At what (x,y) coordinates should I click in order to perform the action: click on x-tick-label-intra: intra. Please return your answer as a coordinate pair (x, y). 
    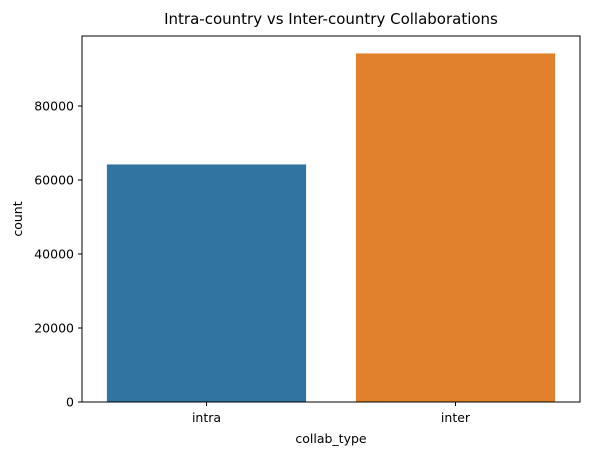
    Looking at the image, I should click on (206, 417).